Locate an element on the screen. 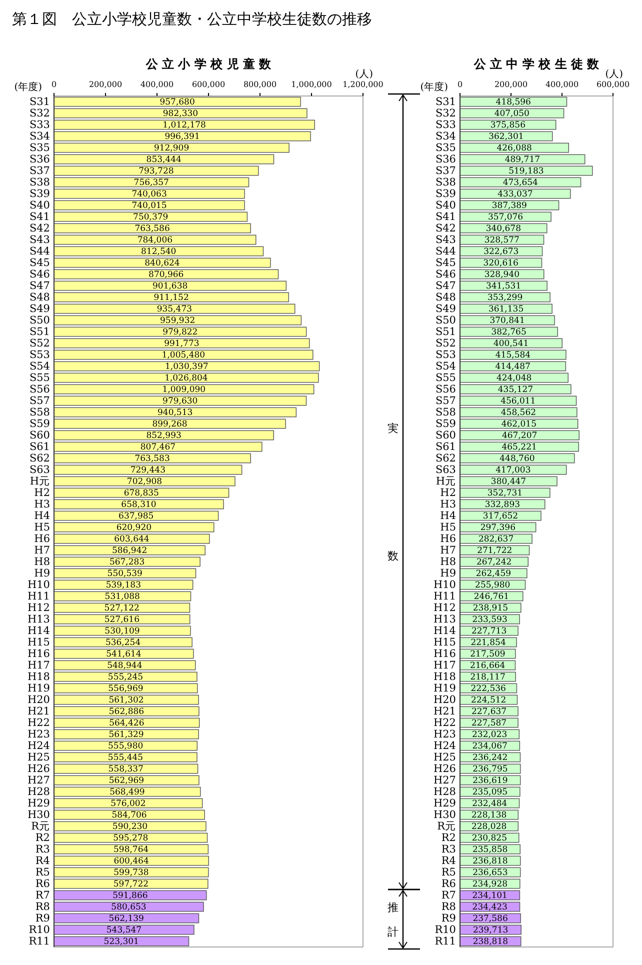 The height and width of the screenshot is (965, 642). y-tick-label: S38 is located at coordinates (39, 182).